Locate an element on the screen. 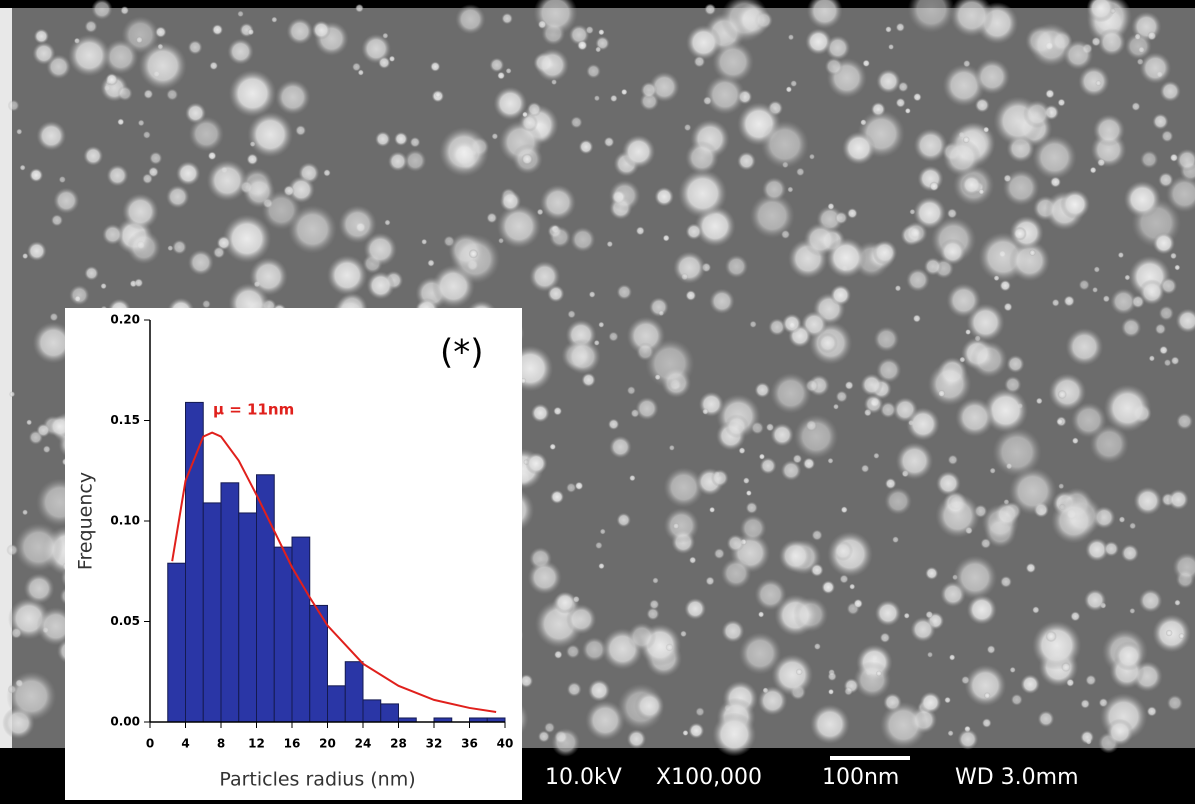  x-tick-label: 24 is located at coordinates (363, 744).